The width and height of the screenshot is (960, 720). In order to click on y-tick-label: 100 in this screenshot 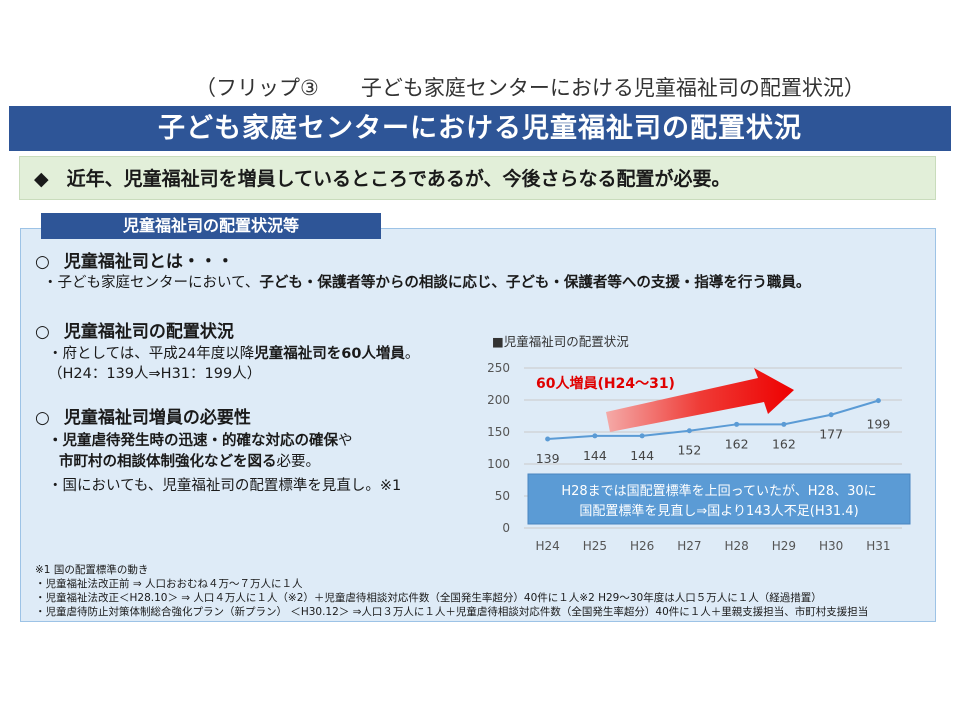, I will do `click(498, 464)`.